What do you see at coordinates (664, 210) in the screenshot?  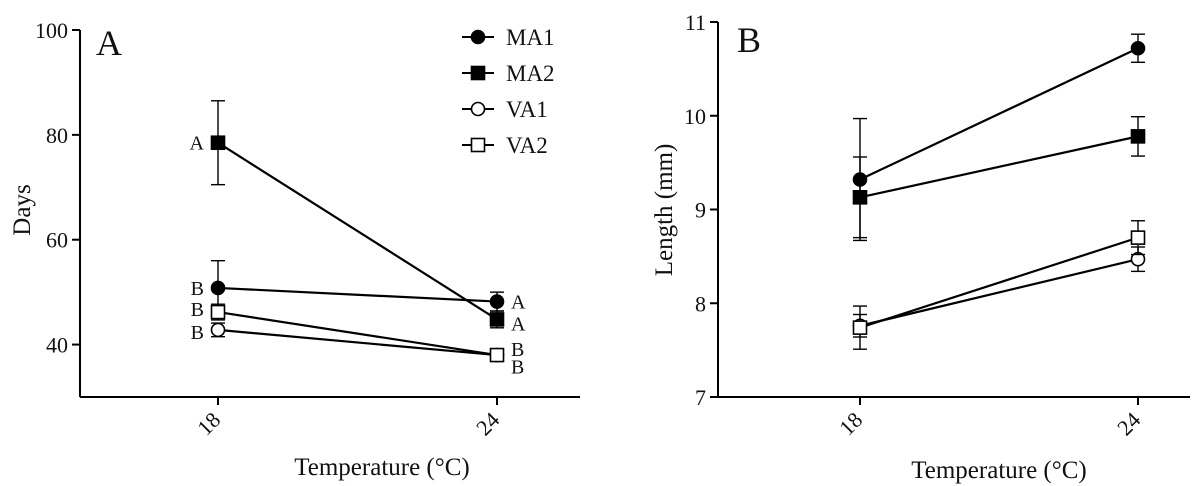 I see `y-axis-label: Length (mm)` at bounding box center [664, 210].